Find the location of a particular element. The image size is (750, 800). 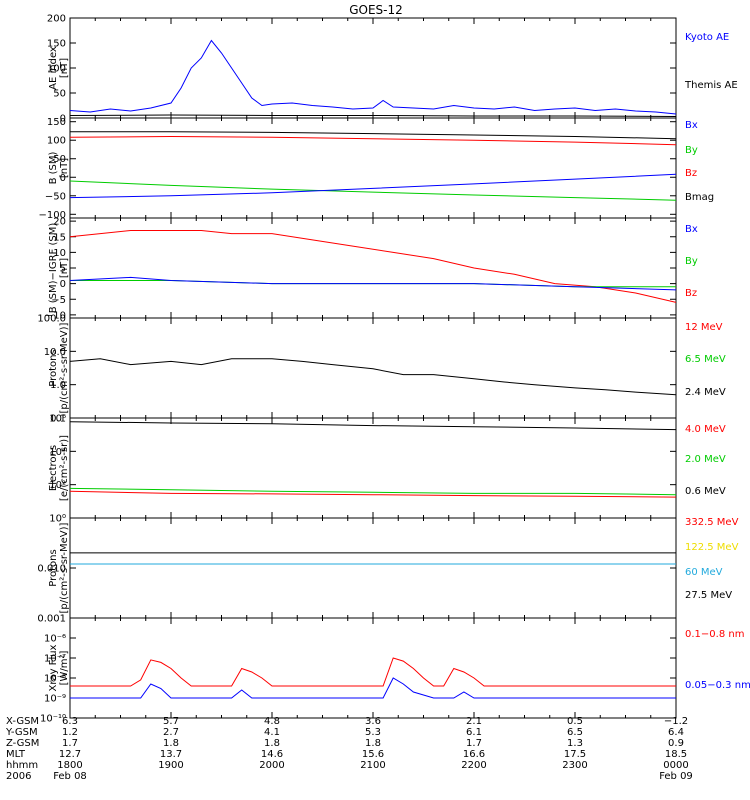

y-axis-label: B (SM)−IGRF (SM) is located at coordinates (53, 268).